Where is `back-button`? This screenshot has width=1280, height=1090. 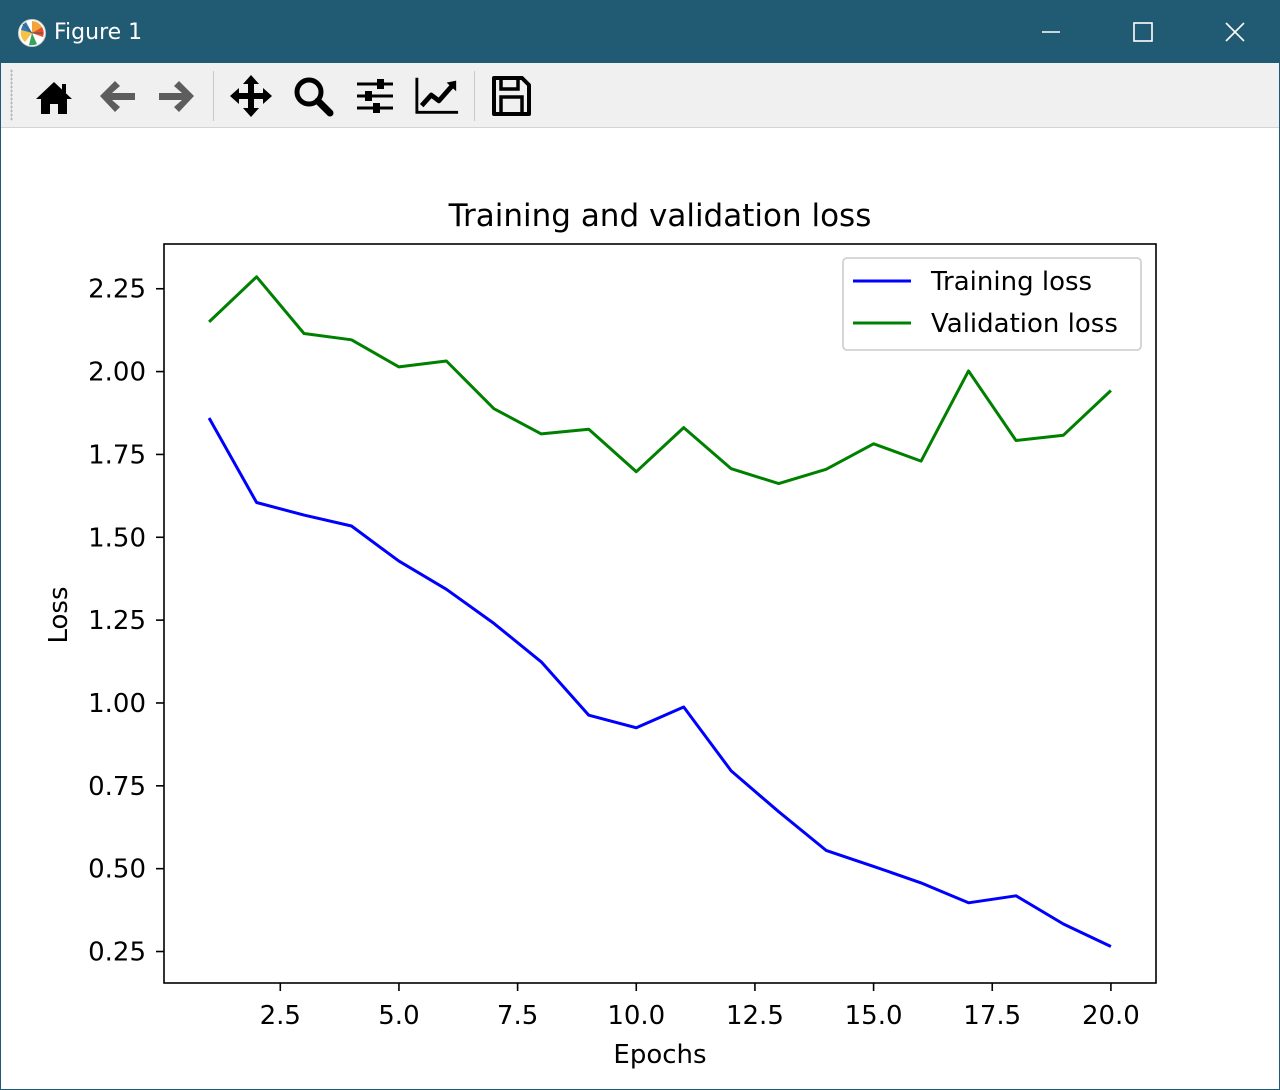
back-button is located at coordinates (117, 96).